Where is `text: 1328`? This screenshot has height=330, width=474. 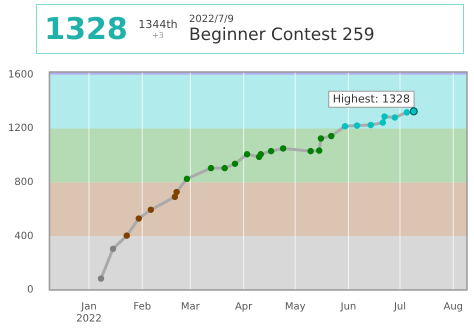
text: 1328 is located at coordinates (86, 29).